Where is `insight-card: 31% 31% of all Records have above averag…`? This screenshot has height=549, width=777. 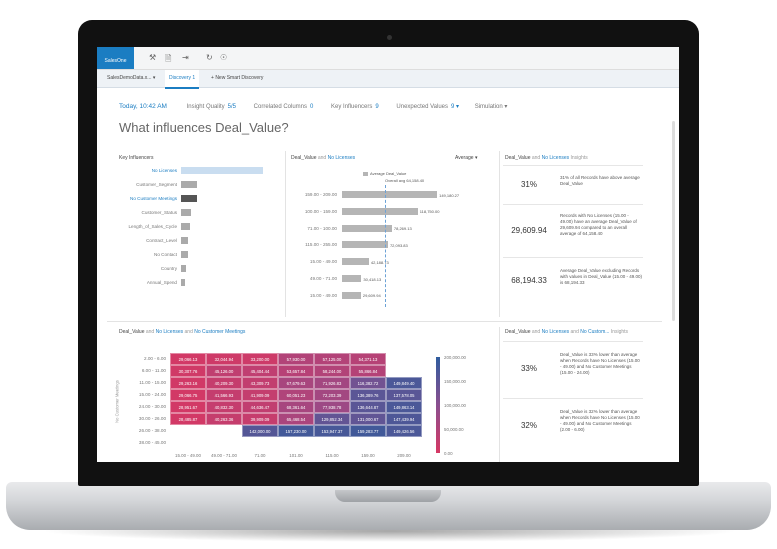
insight-card: 31% 31% of all Records have above averag… is located at coordinates (573, 184).